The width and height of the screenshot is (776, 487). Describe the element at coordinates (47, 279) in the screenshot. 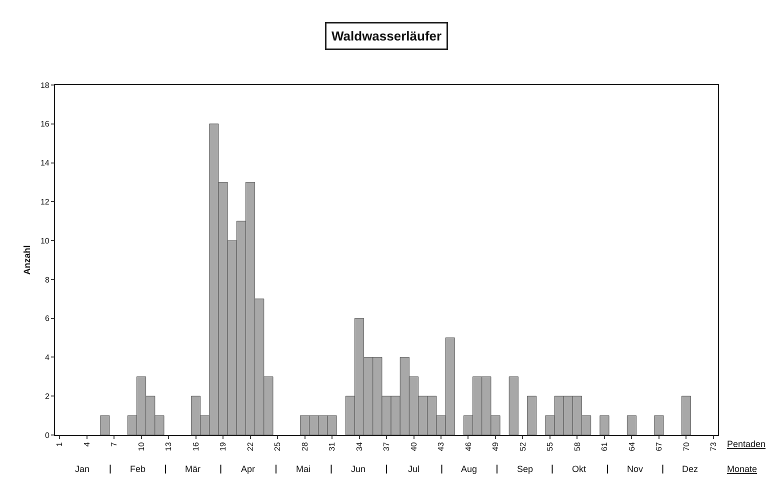

I see `y-tick-label: 8` at that location.